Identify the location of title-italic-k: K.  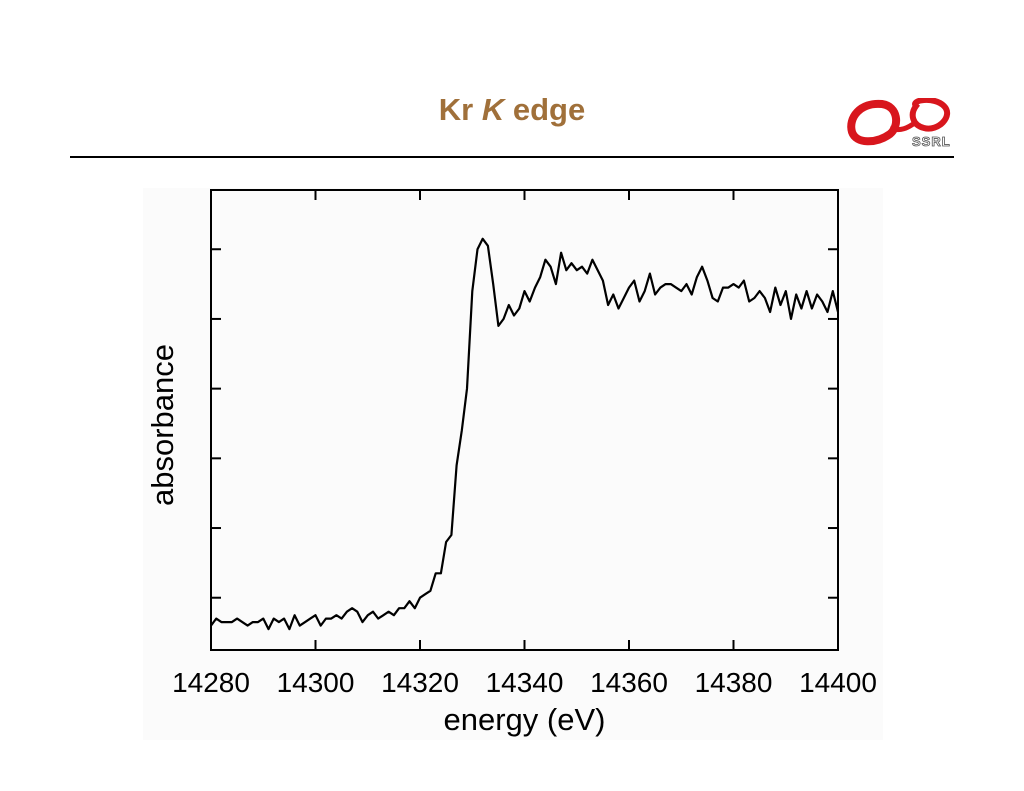
(493, 109).